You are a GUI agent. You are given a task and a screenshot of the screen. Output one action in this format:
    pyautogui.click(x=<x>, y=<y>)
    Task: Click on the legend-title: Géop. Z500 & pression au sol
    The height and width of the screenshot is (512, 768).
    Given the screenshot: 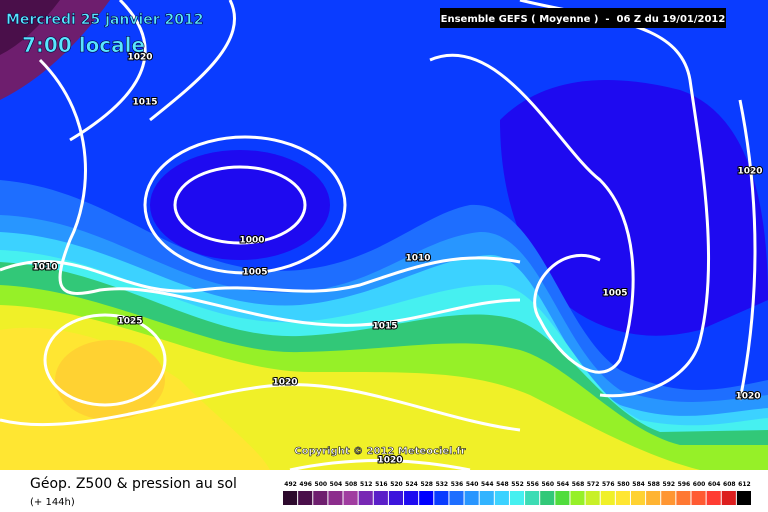 What is the action you would take?
    pyautogui.click(x=133, y=484)
    